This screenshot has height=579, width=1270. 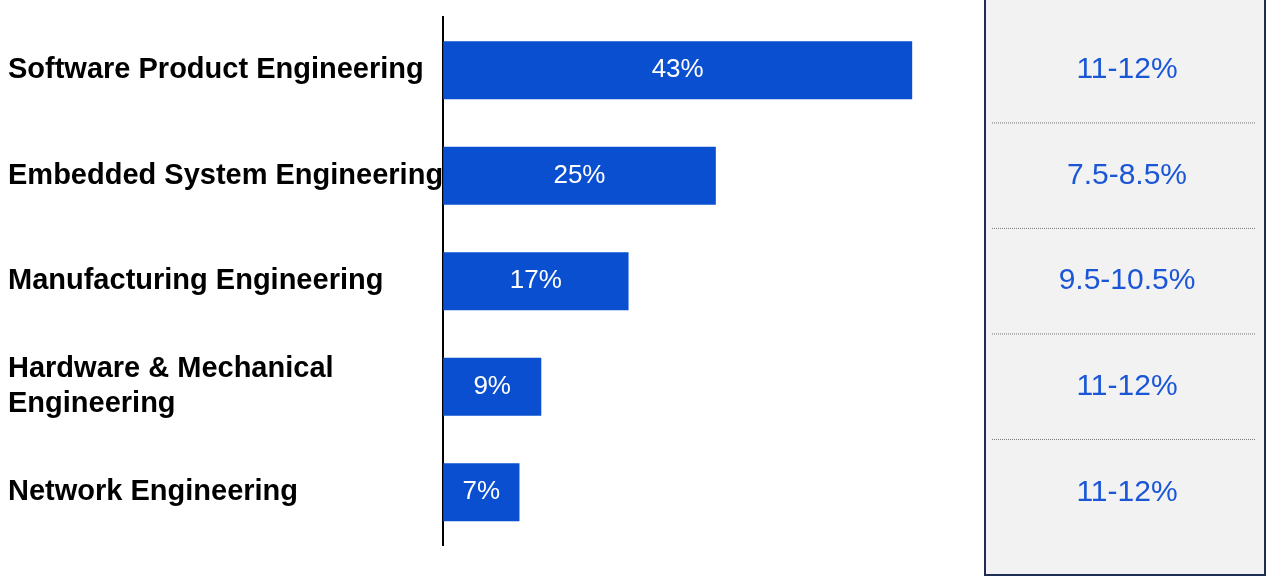 What do you see at coordinates (1127, 173) in the screenshot?
I see `text: 7.5-8.5%` at bounding box center [1127, 173].